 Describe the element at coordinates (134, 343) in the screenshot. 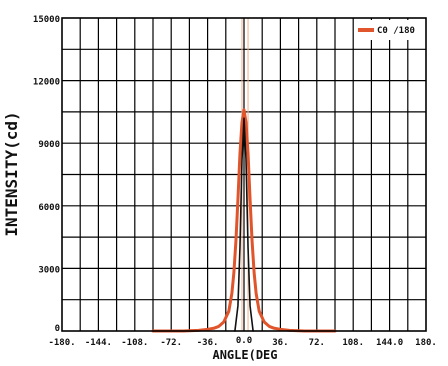

I see `x-tick-label: -108.` at that location.